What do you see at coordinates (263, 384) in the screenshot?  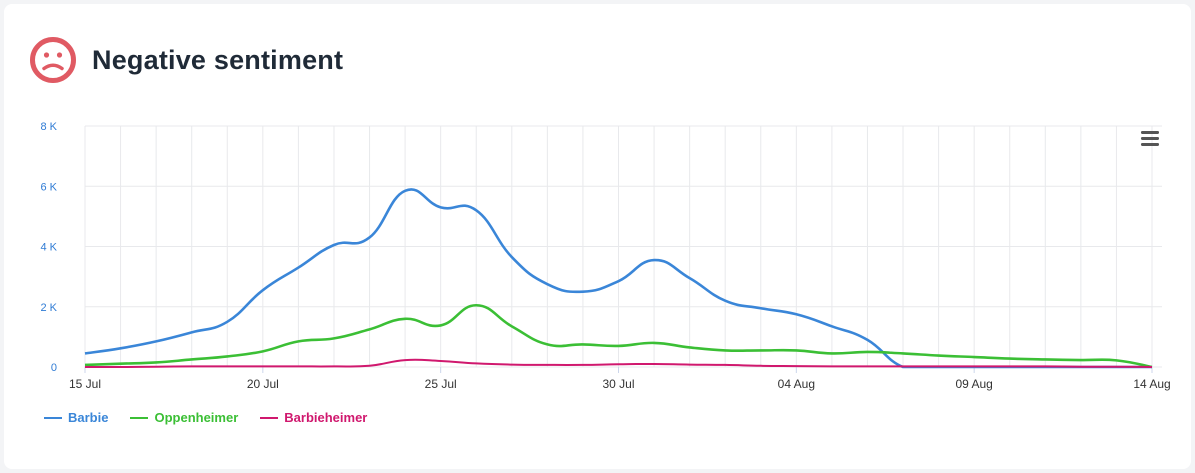 I see `x-tick-label: 20 Jul` at bounding box center [263, 384].